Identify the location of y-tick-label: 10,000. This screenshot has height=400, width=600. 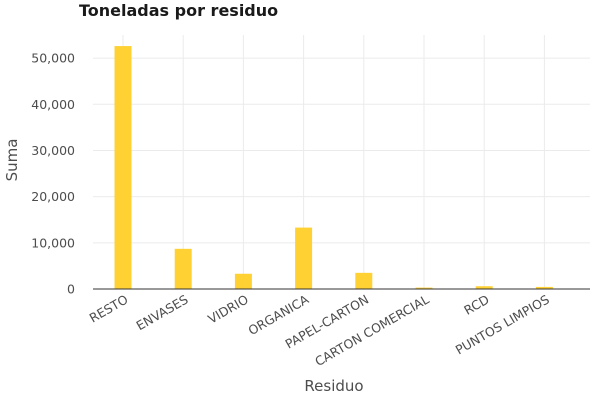
(53, 242).